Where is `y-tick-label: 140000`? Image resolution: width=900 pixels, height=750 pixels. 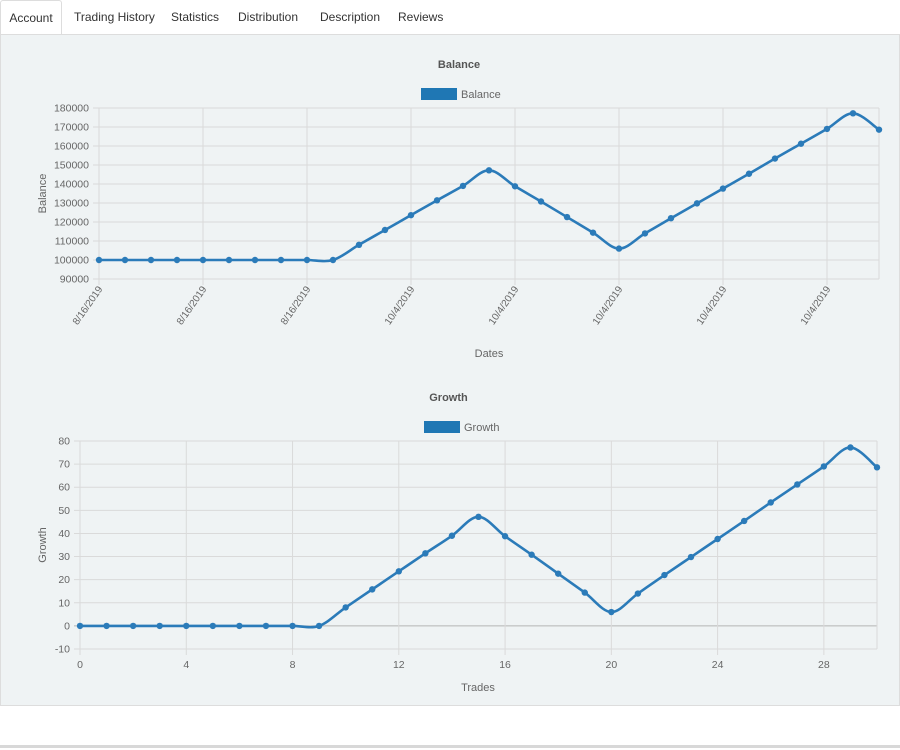
y-tick-label: 140000 is located at coordinates (71, 185).